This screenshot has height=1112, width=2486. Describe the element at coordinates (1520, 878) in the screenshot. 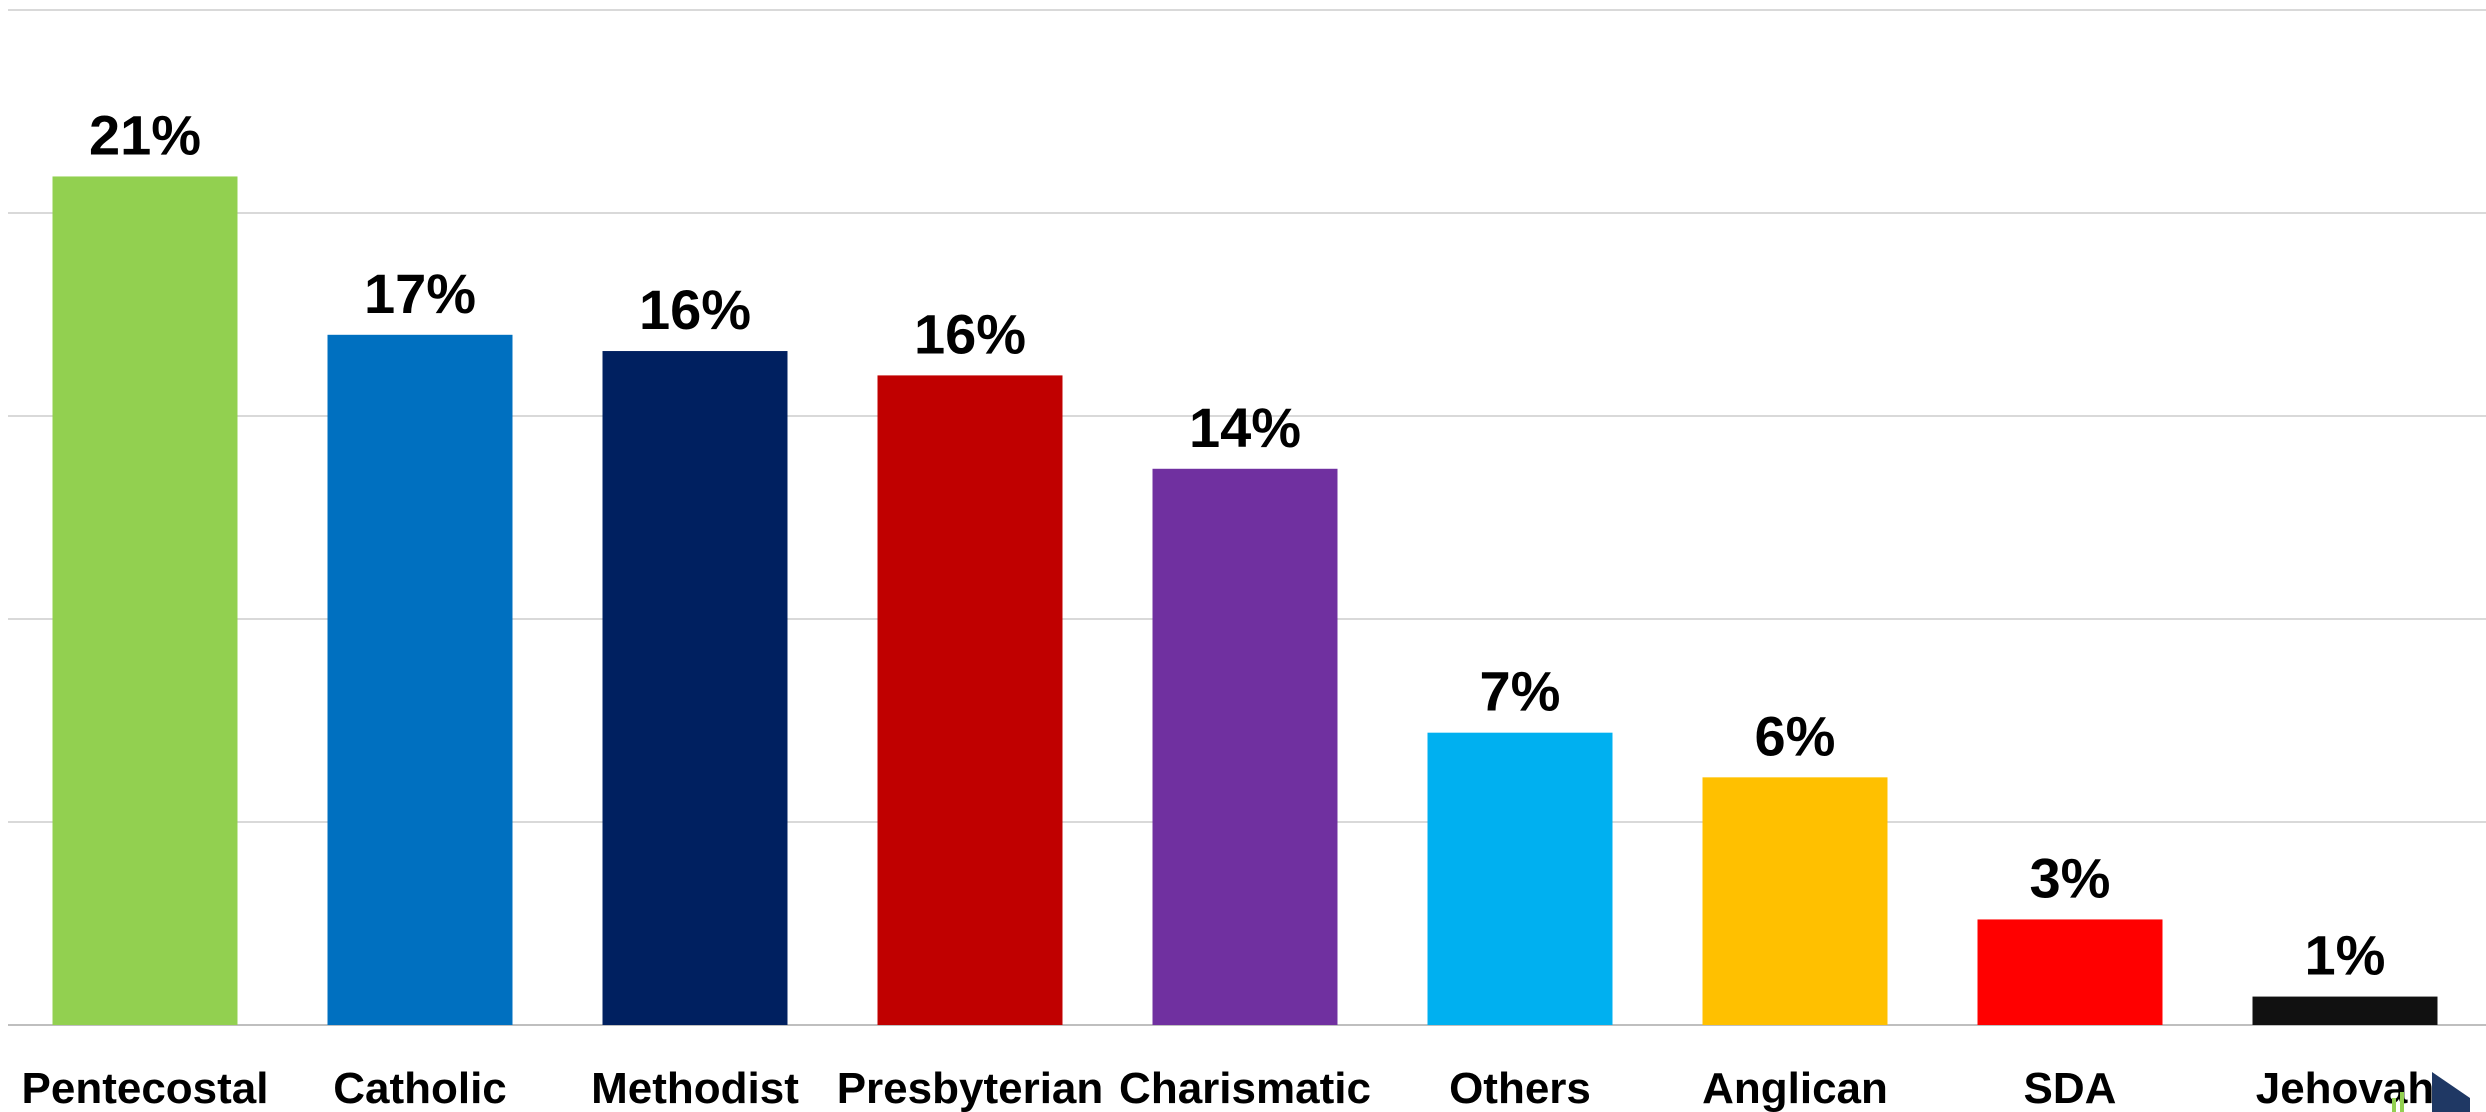

I see `bar-others` at that location.